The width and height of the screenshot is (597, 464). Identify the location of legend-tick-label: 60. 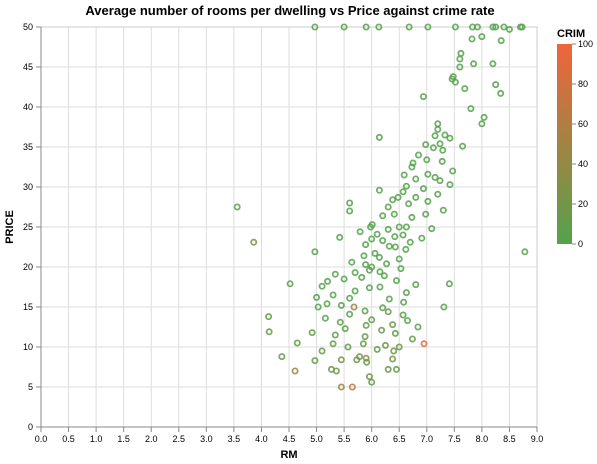
(583, 124).